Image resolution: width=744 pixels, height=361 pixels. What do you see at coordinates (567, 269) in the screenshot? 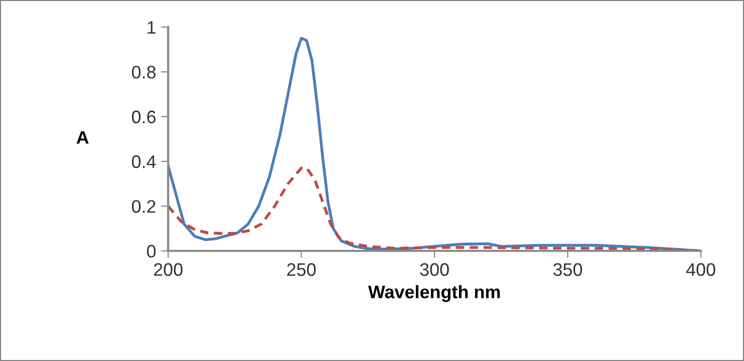
I see `x-tick-label: 350` at bounding box center [567, 269].